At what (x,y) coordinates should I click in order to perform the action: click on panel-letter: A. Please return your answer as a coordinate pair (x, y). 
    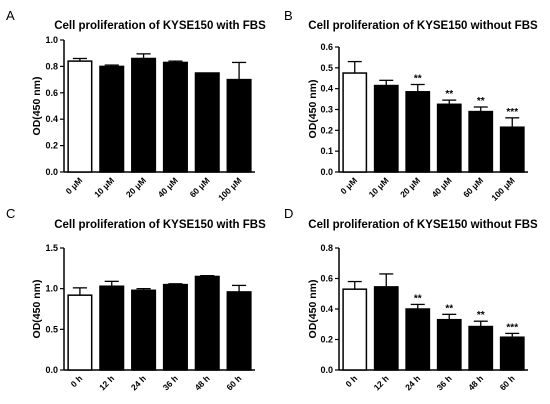
    Looking at the image, I should click on (10, 15).